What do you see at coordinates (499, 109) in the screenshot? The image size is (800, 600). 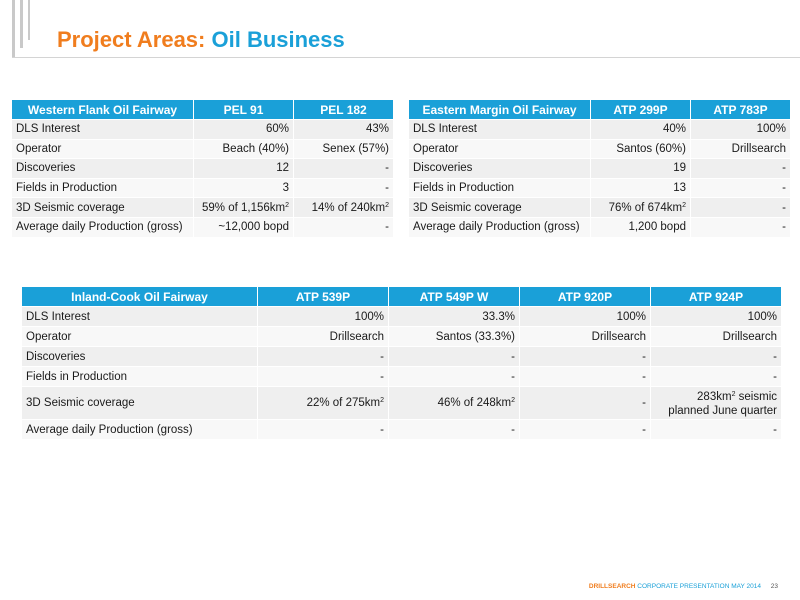 I see `column-header: Eastern Margin Oil Fairway` at bounding box center [499, 109].